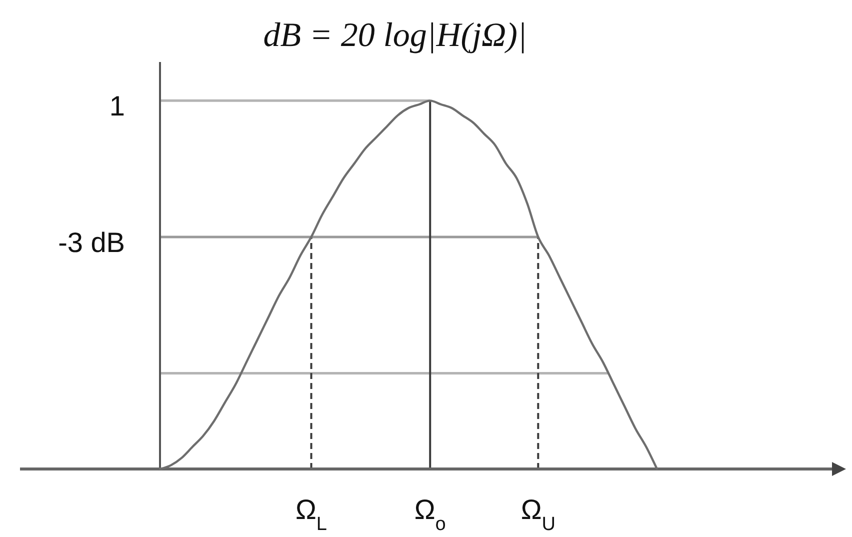 This screenshot has width=852, height=537. I want to click on ref-line-label: -3 dB, so click(91, 242).